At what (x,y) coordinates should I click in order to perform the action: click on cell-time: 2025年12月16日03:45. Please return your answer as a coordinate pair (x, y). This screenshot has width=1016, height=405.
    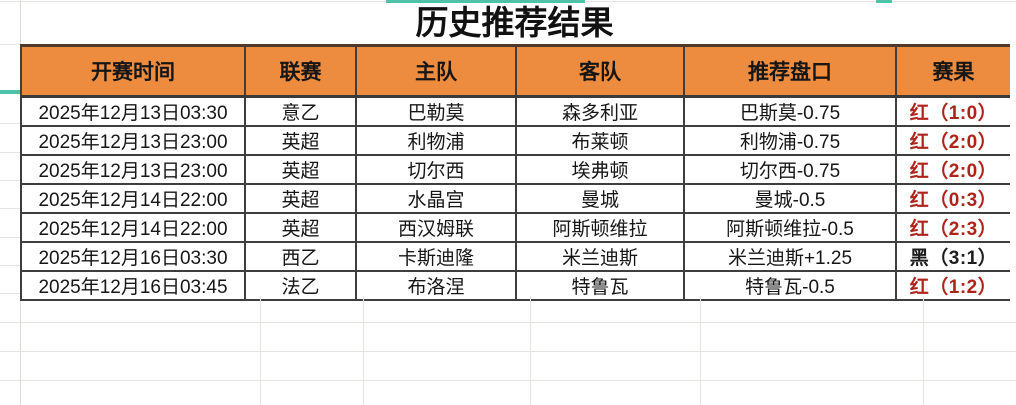
    Looking at the image, I should click on (133, 286).